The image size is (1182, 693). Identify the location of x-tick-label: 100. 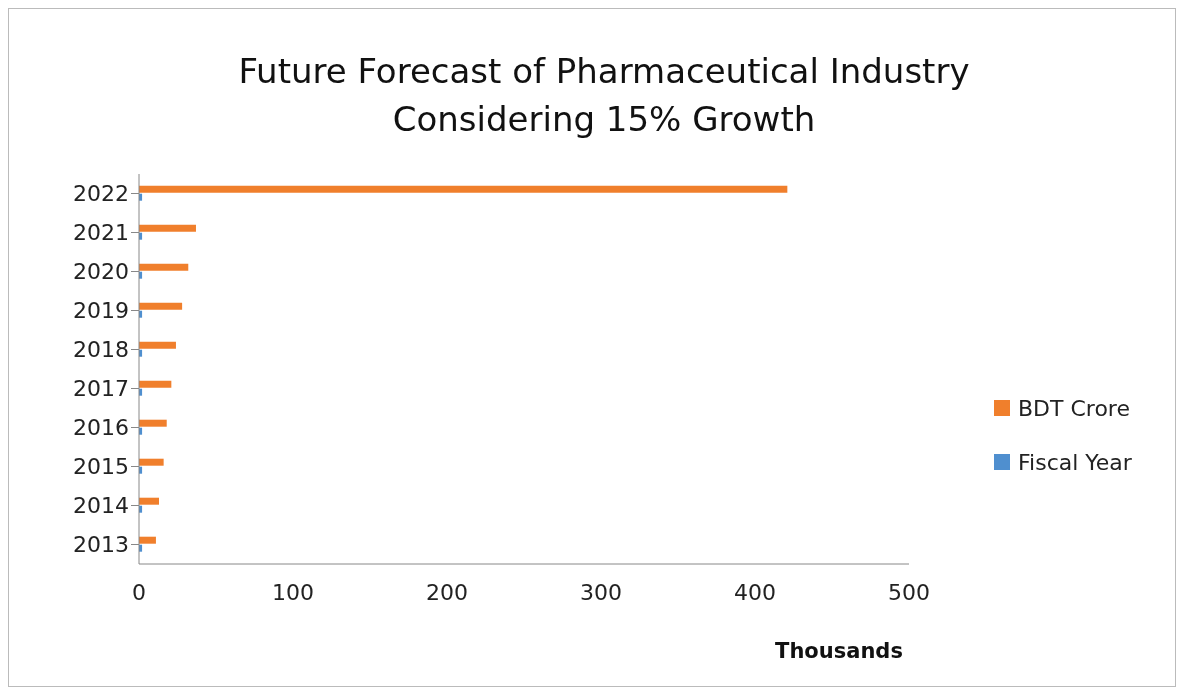
(293, 592).